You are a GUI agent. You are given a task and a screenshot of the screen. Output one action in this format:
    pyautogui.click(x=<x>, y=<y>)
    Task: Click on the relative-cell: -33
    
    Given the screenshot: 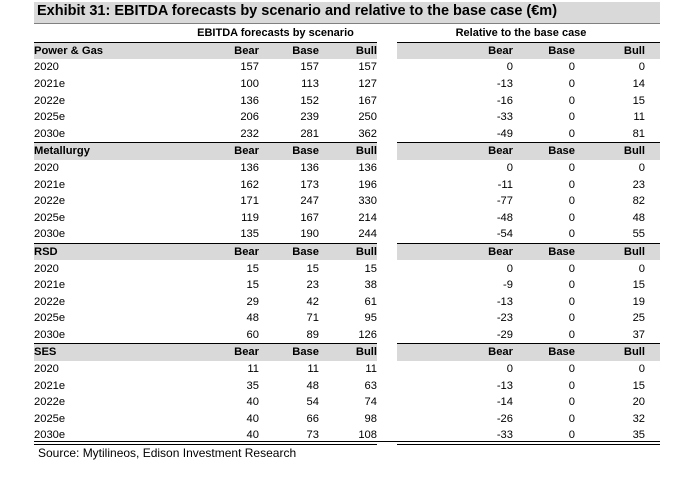 What is the action you would take?
    pyautogui.click(x=504, y=117)
    